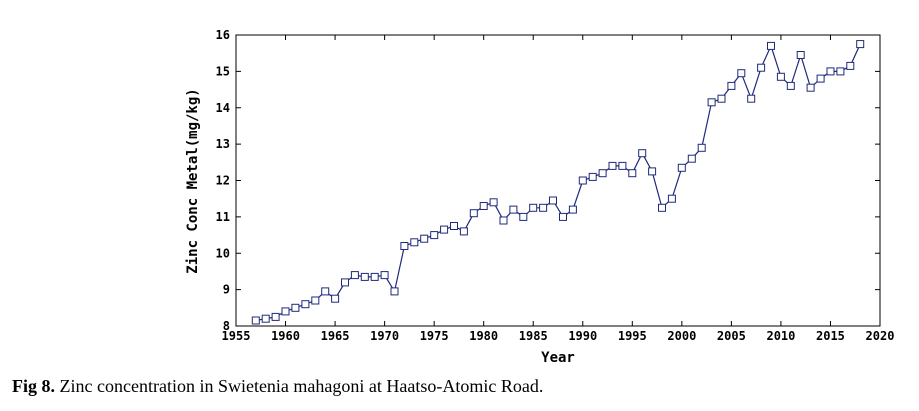 This screenshot has width=919, height=411. Describe the element at coordinates (223, 253) in the screenshot. I see `y-tick-label: 10` at that location.